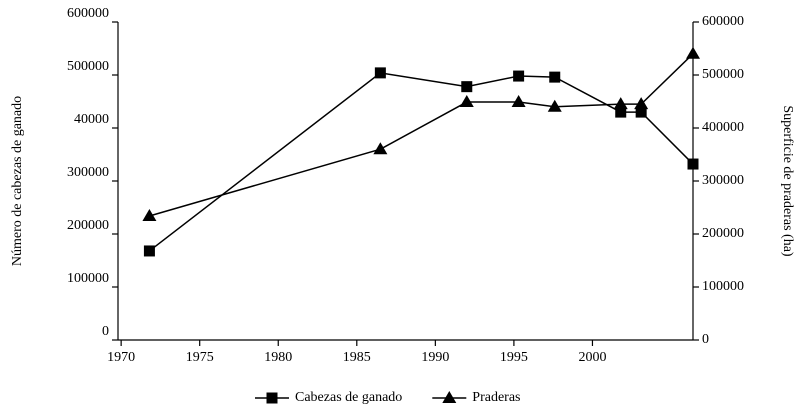  Describe the element at coordinates (278, 357) in the screenshot. I see `x-tick-label: 1980` at that location.